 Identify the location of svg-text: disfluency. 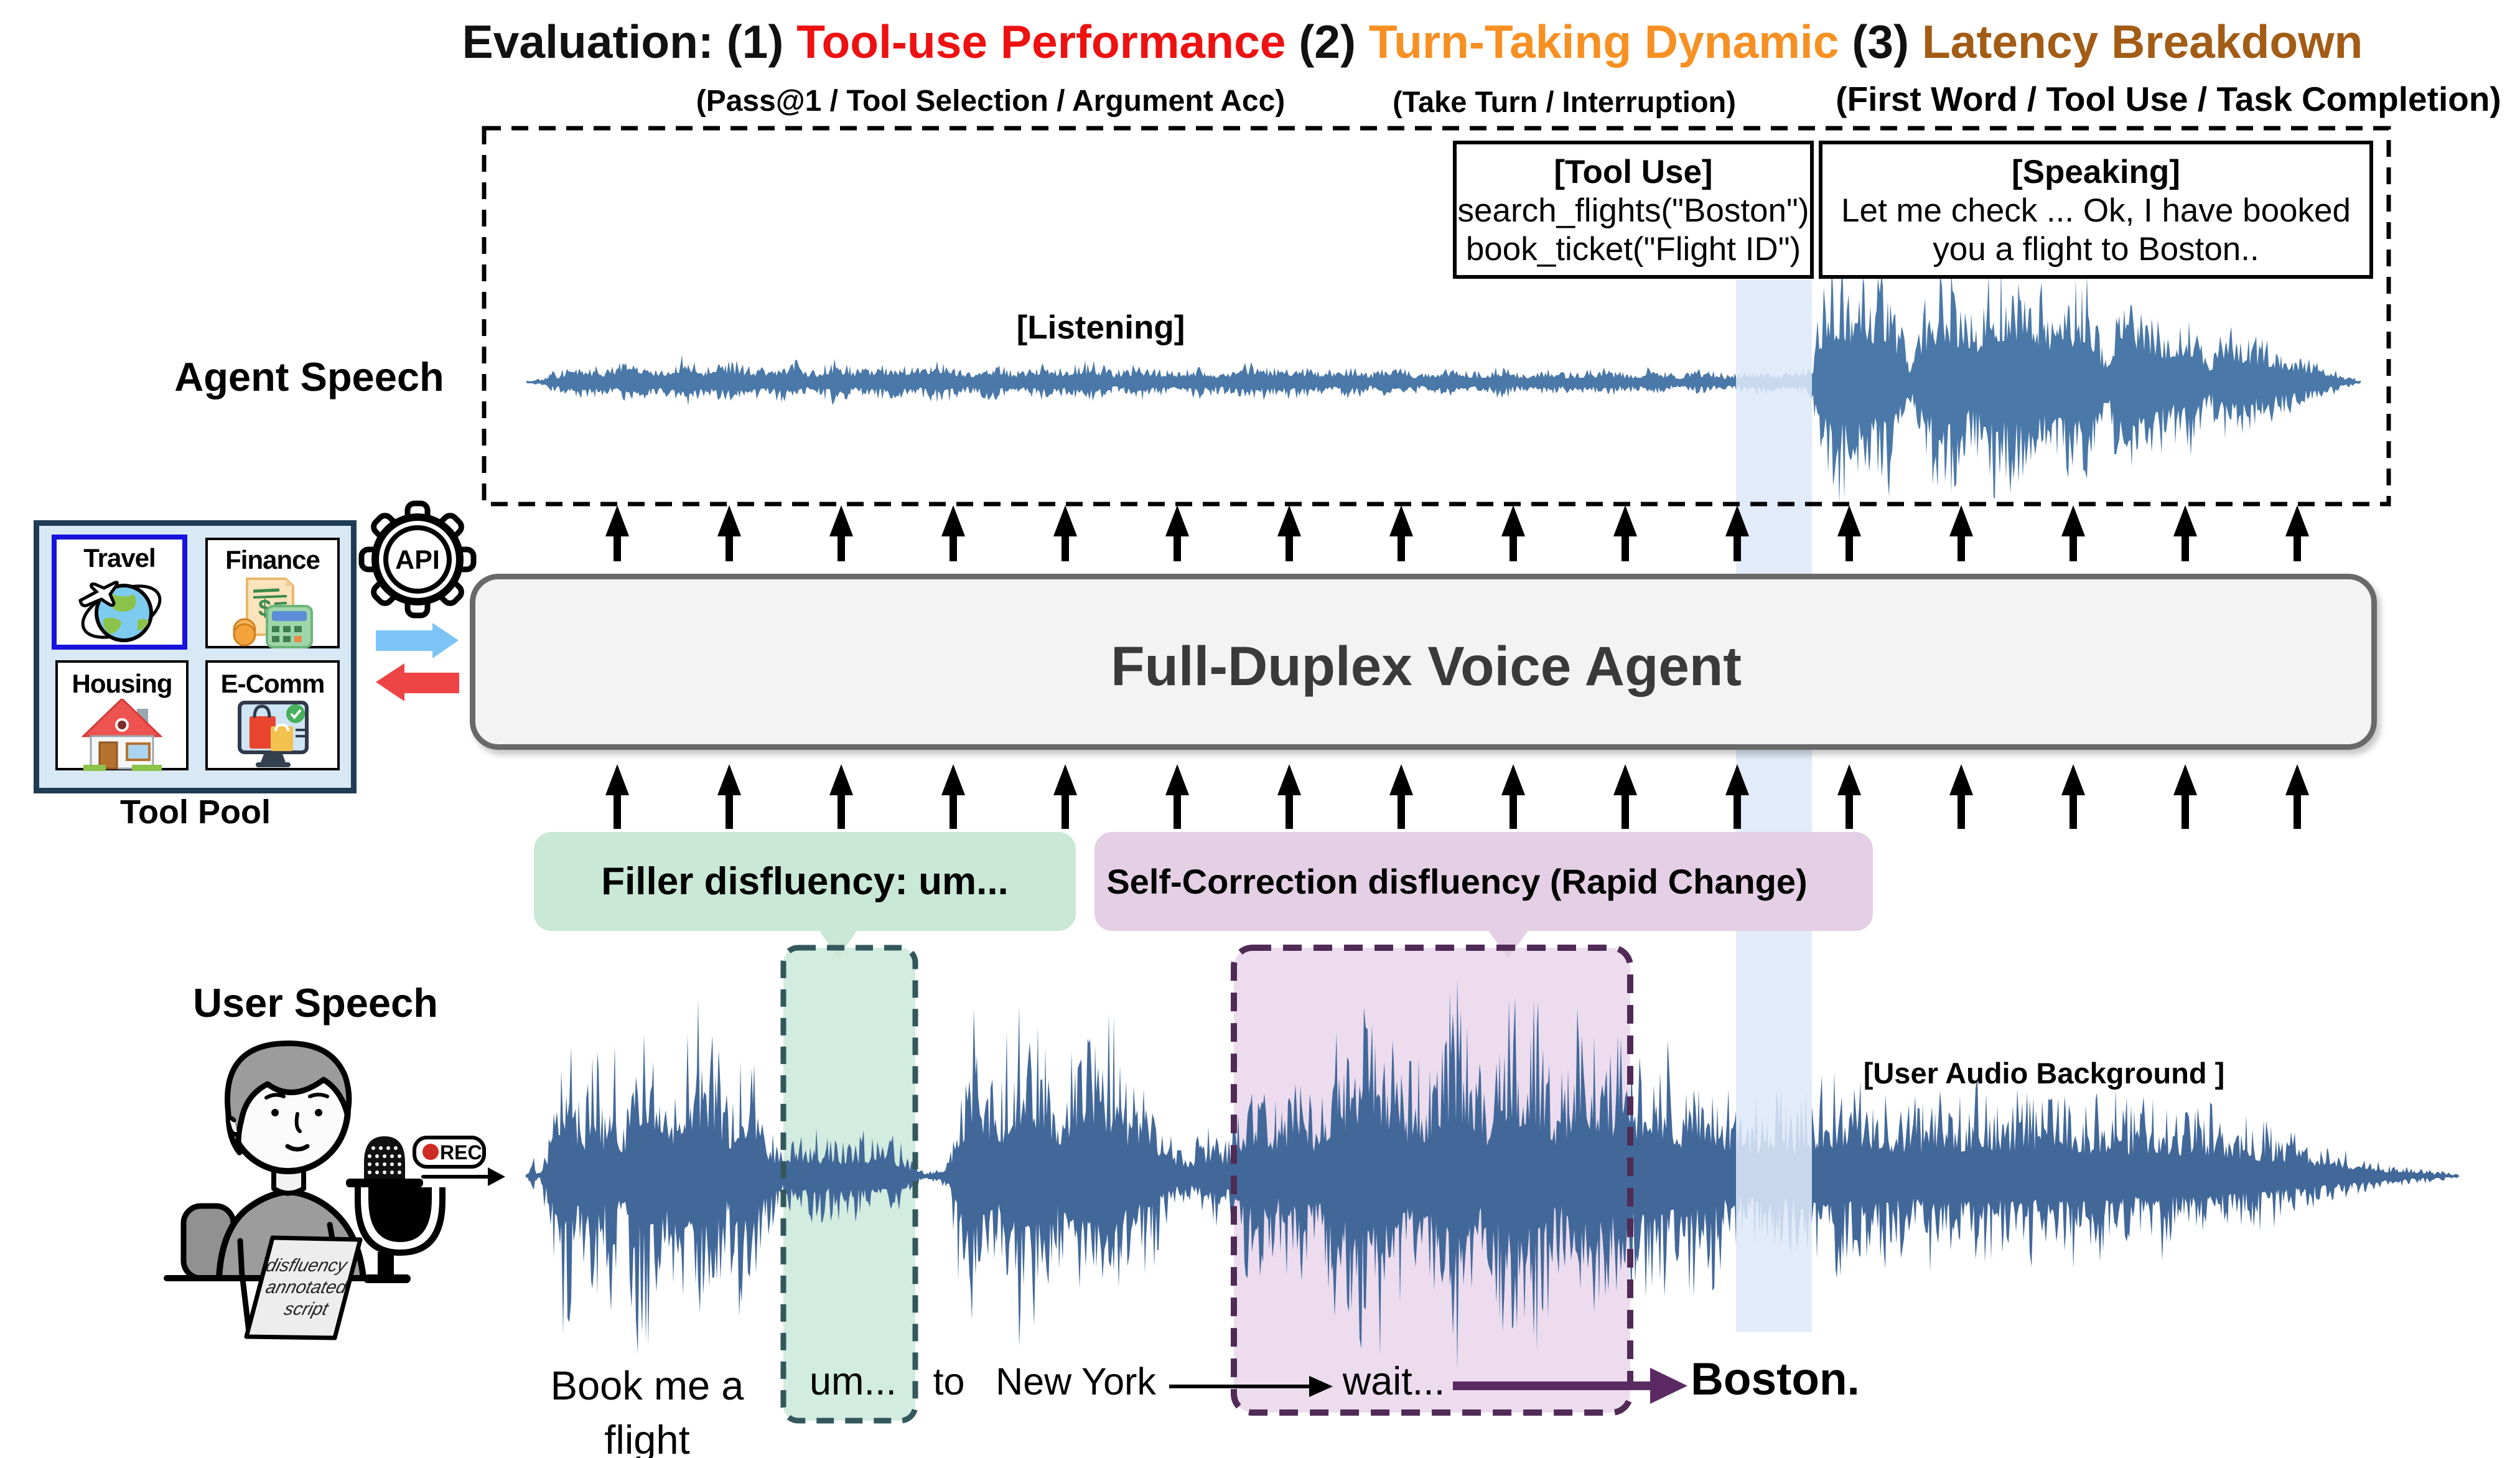
(308, 1265).